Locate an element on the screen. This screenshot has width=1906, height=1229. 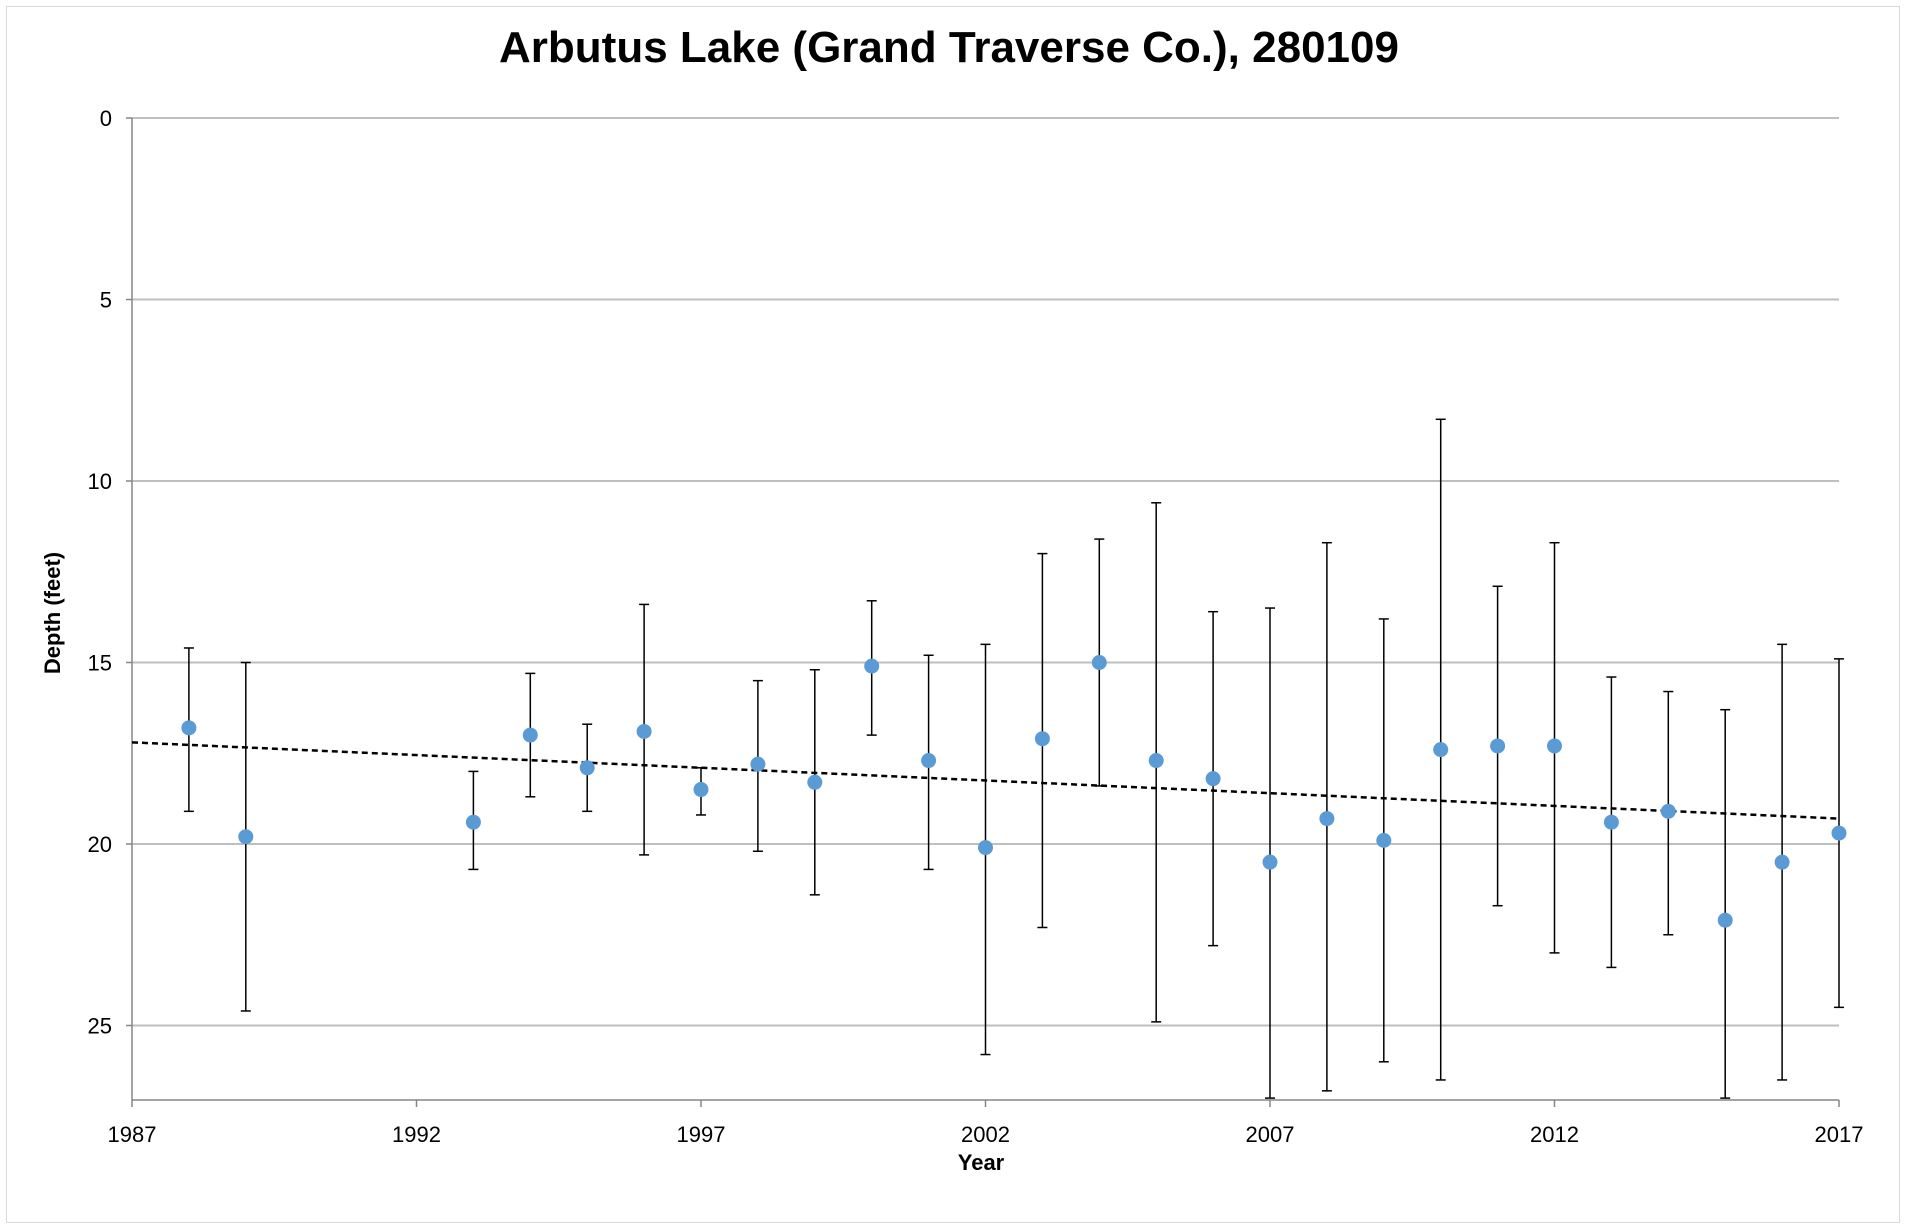
trendline-layer is located at coordinates (985, 780).